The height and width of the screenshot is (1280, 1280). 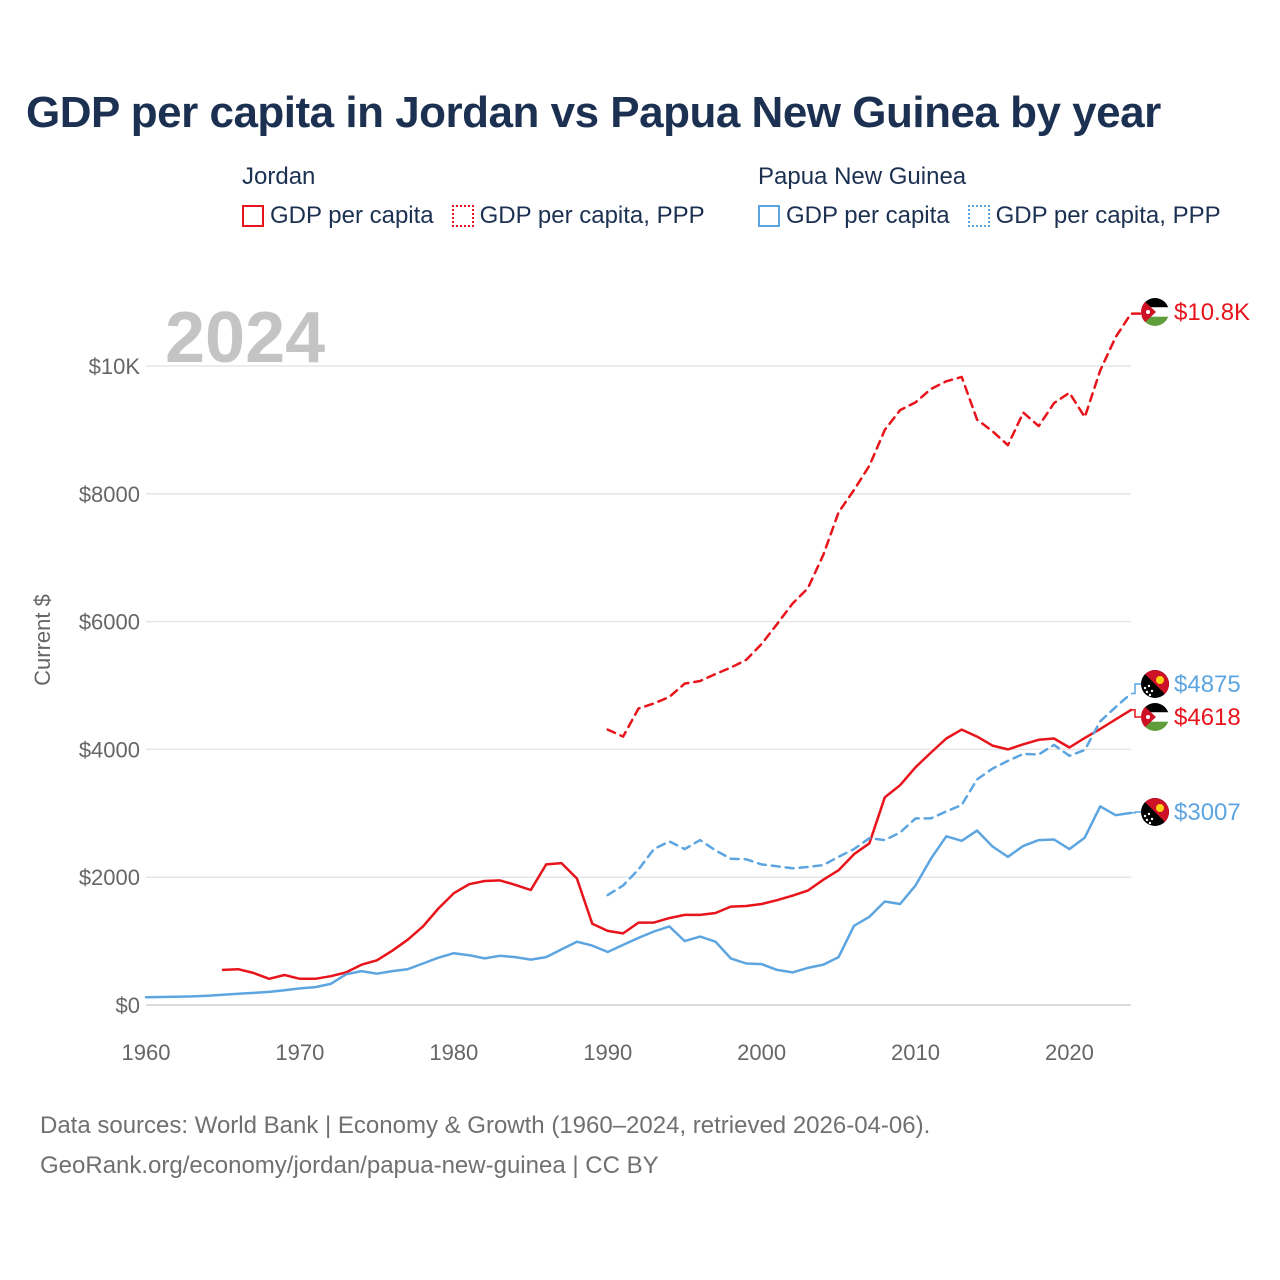 What do you see at coordinates (299, 1052) in the screenshot?
I see `x-tick-label: 1970` at bounding box center [299, 1052].